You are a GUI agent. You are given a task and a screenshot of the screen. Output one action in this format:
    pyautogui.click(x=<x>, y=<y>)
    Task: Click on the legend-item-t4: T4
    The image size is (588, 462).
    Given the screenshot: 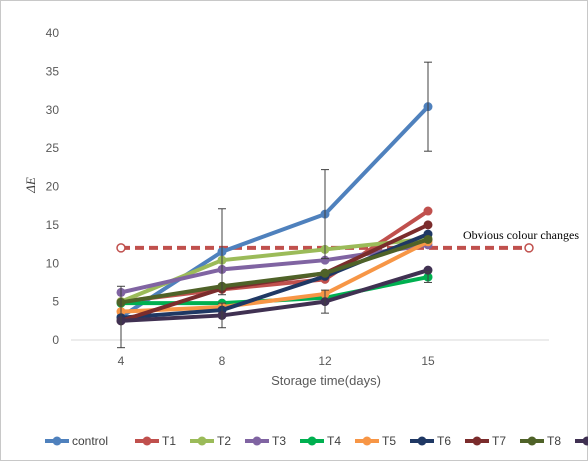 What is the action you would take?
    pyautogui.click(x=320, y=441)
    